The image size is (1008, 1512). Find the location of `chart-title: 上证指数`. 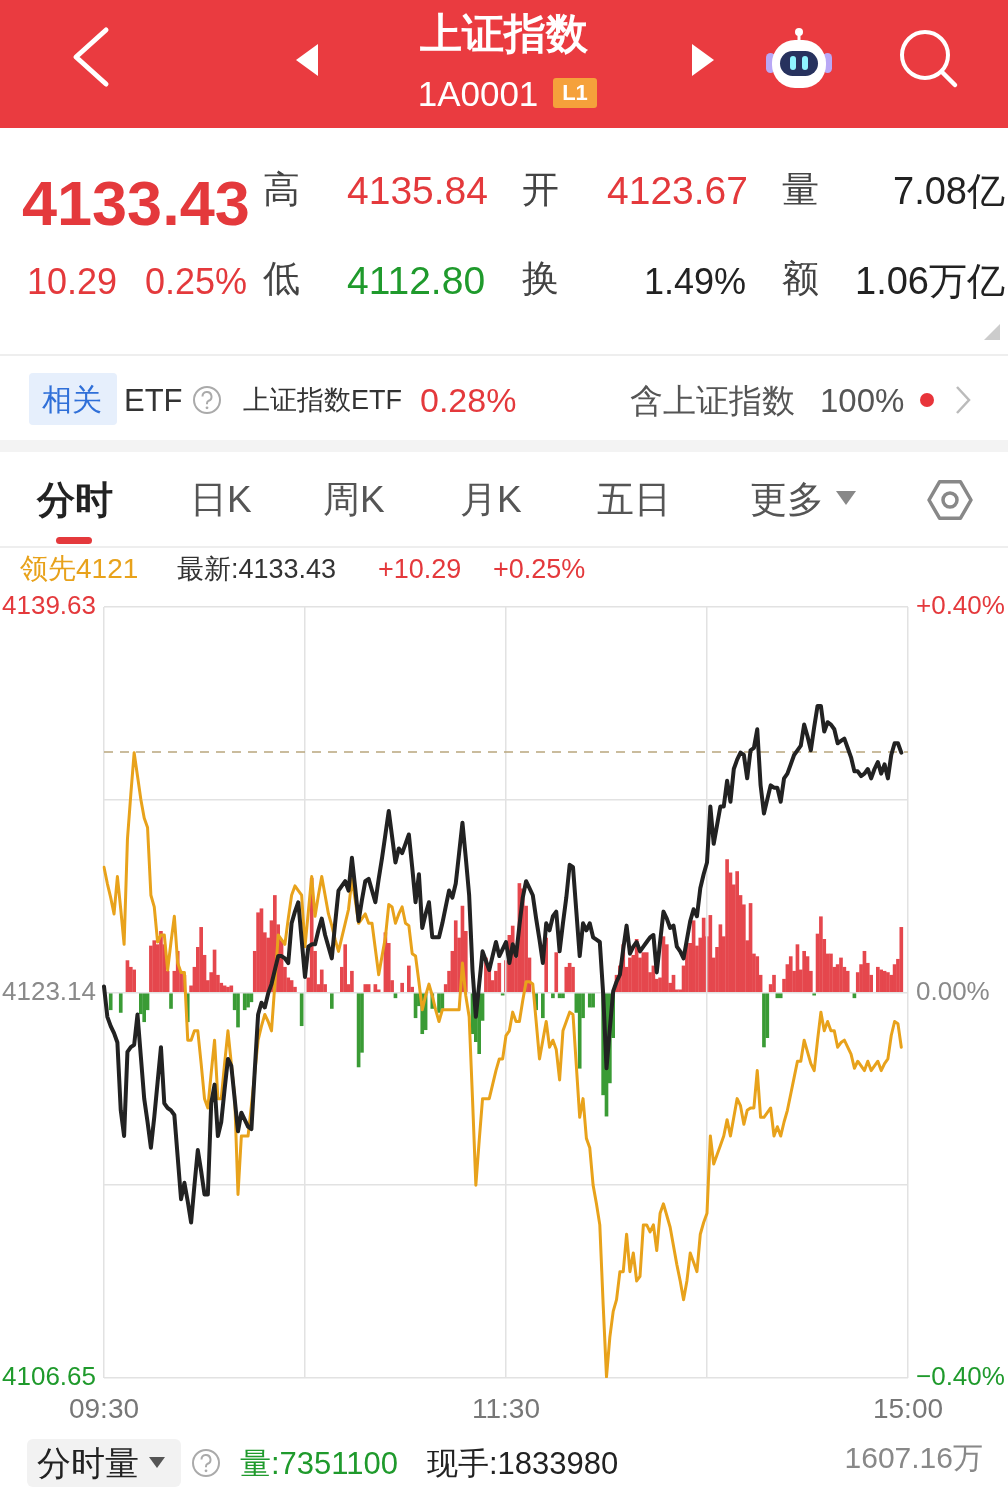

chart-title: 上证指数 is located at coordinates (504, 34).